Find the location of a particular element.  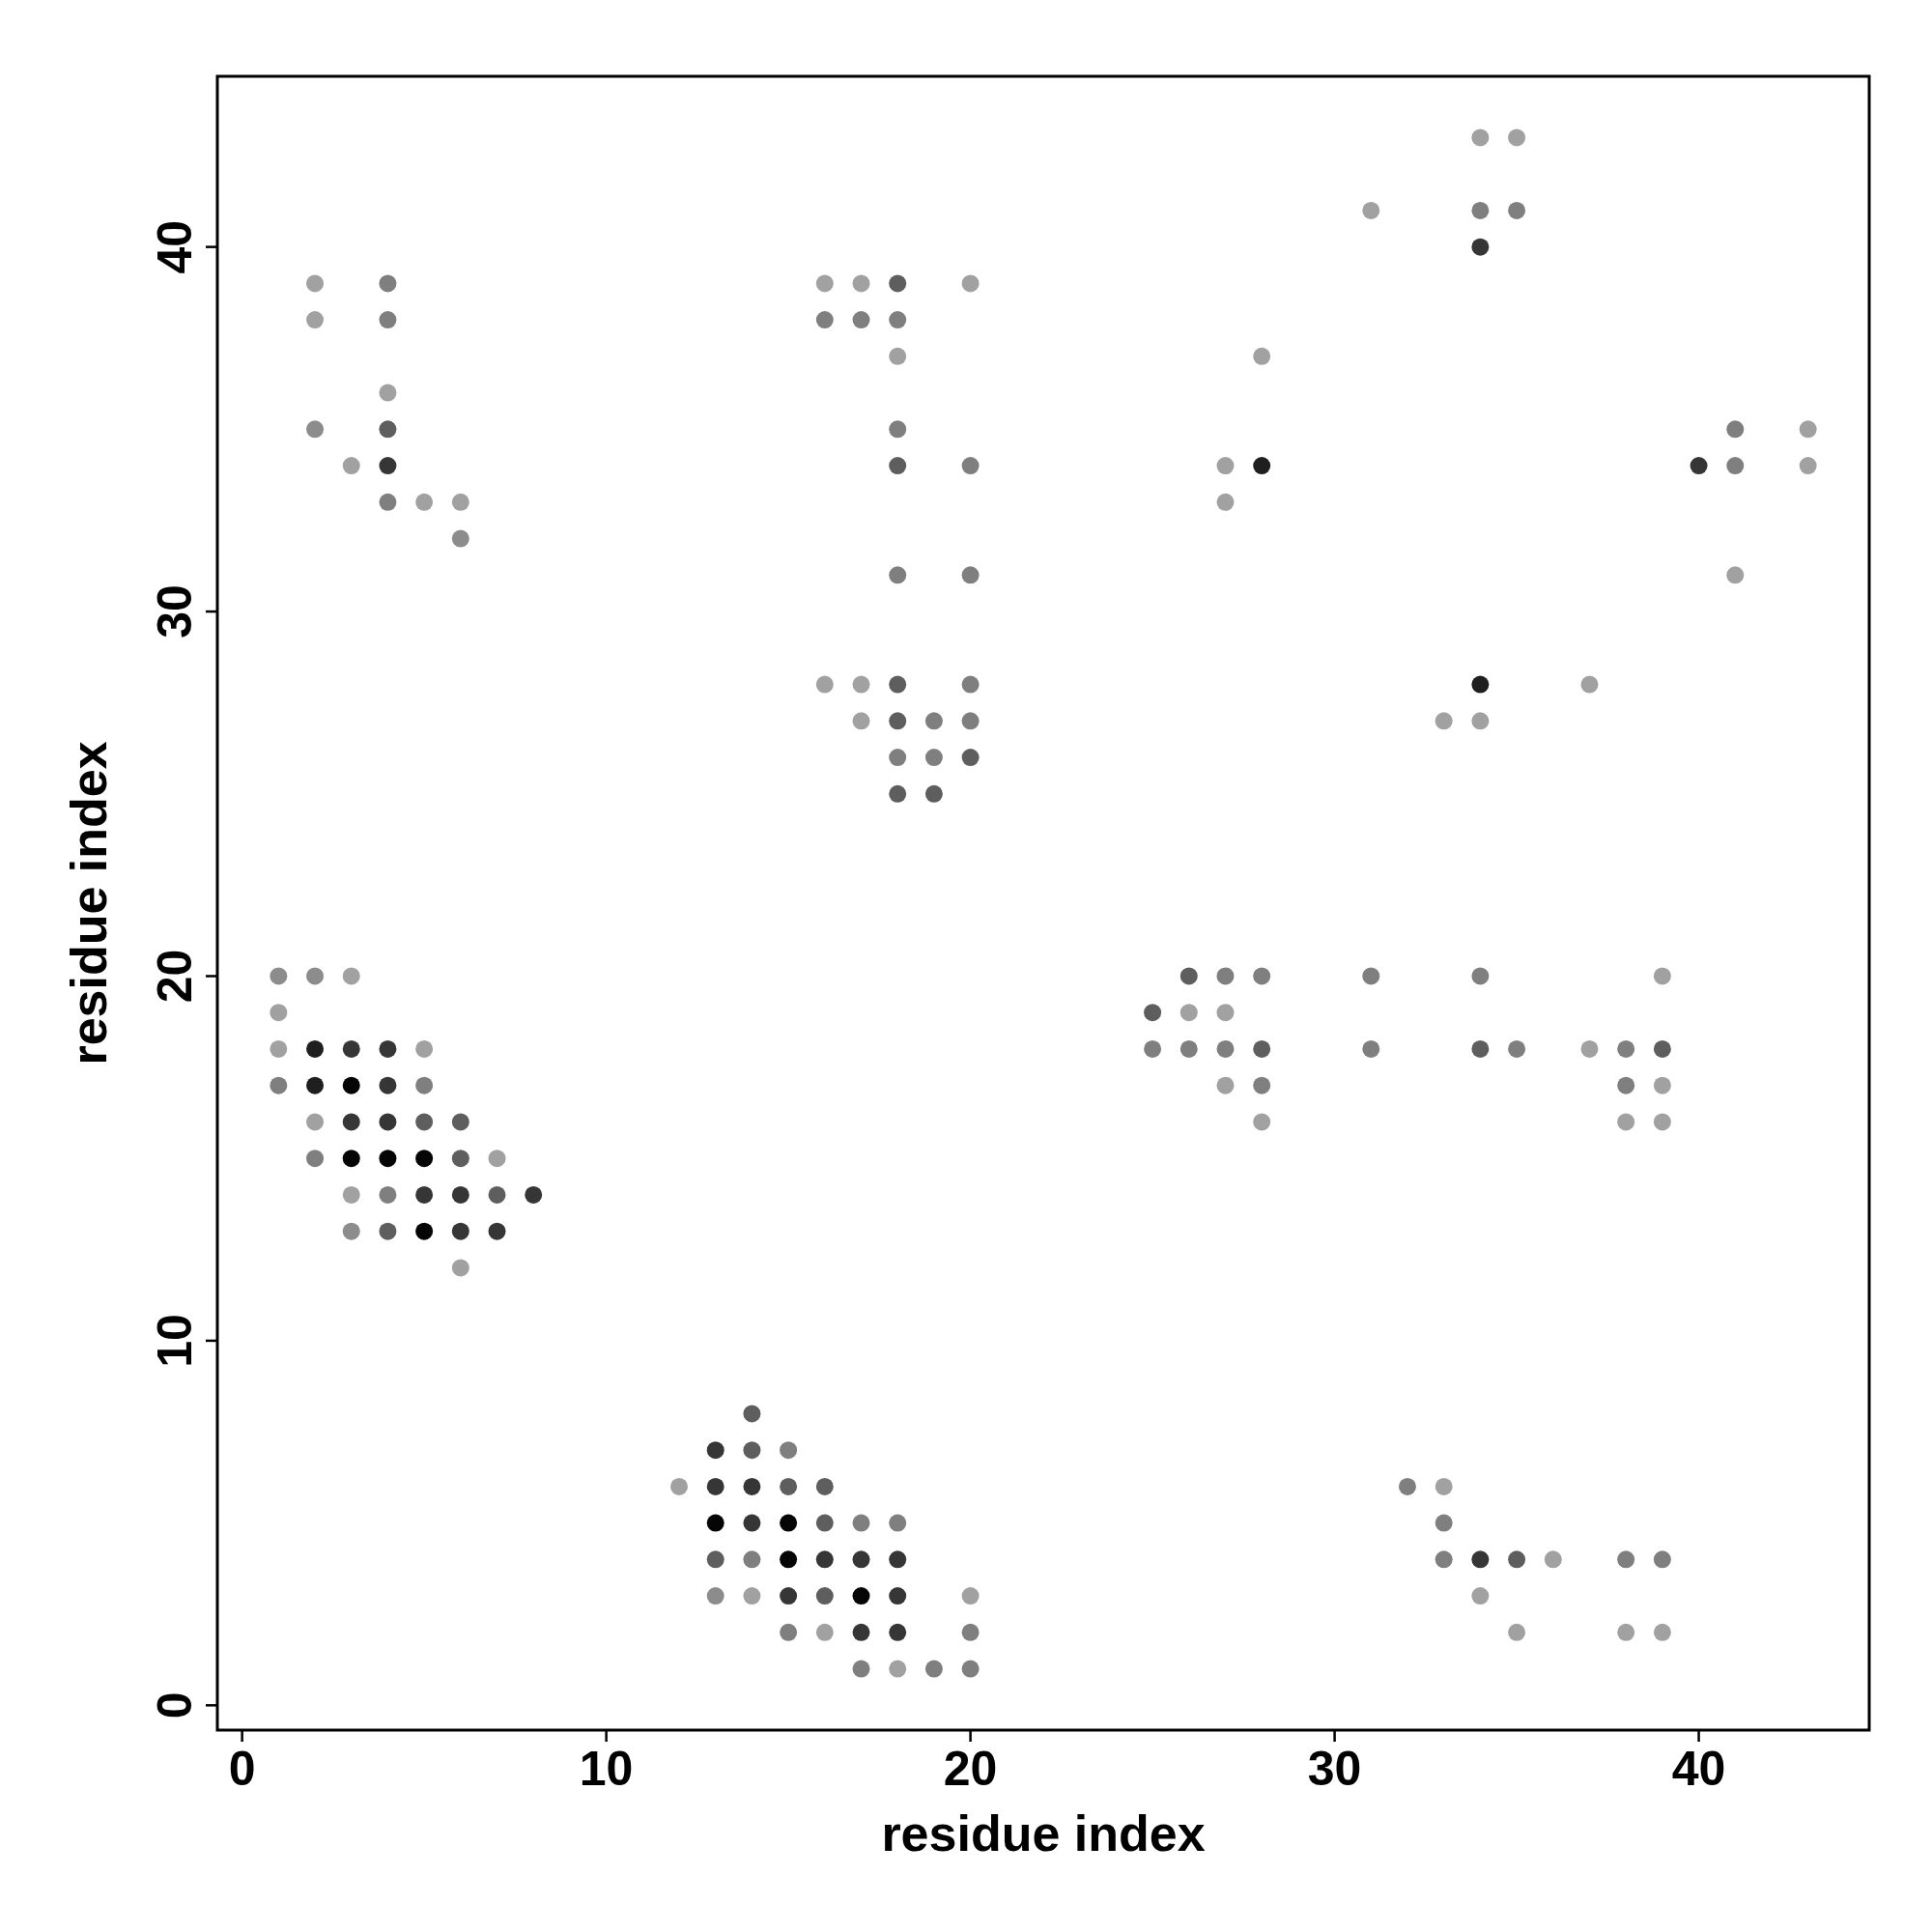

y-tick-label: 30 is located at coordinates (175, 611).